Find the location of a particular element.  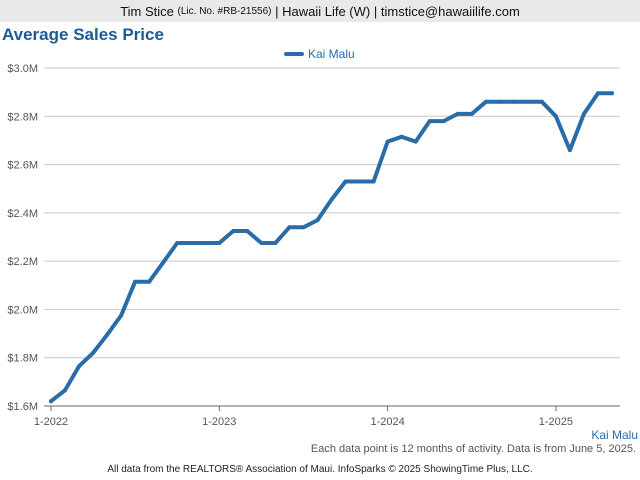

chart-title: Average Sales Price is located at coordinates (83, 34).